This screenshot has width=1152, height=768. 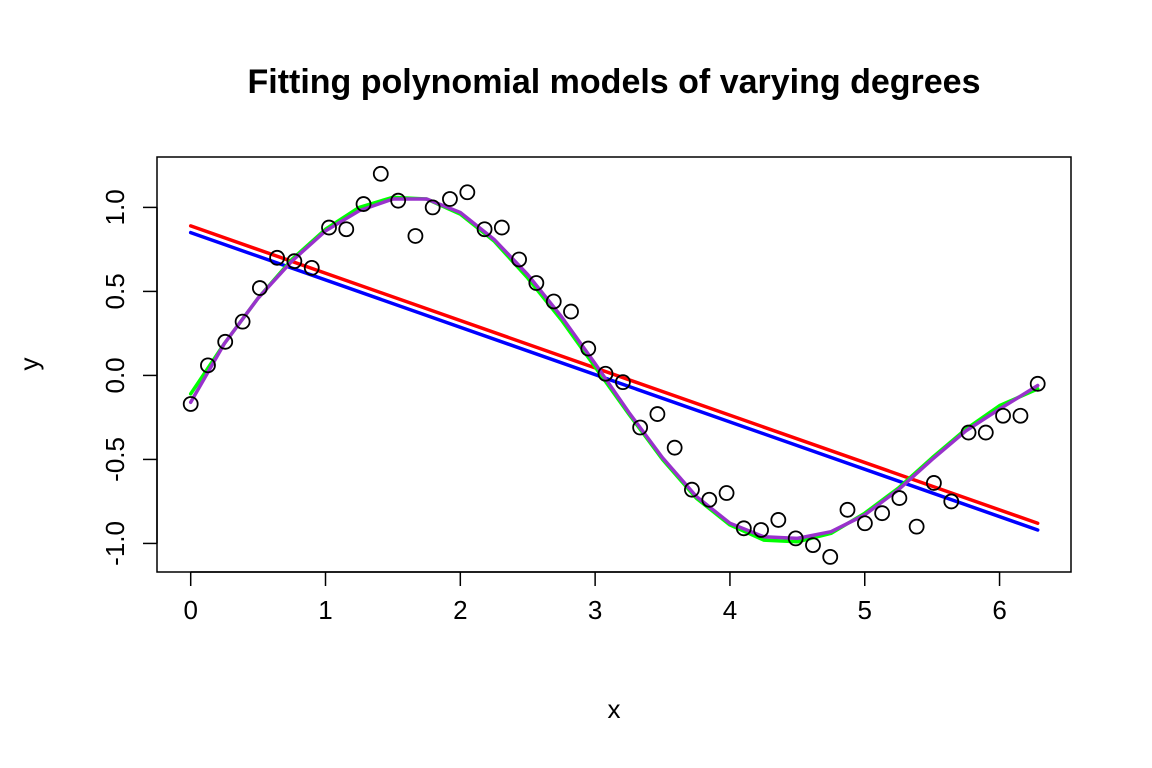 I want to click on x-tick-label: 2, so click(x=460, y=610).